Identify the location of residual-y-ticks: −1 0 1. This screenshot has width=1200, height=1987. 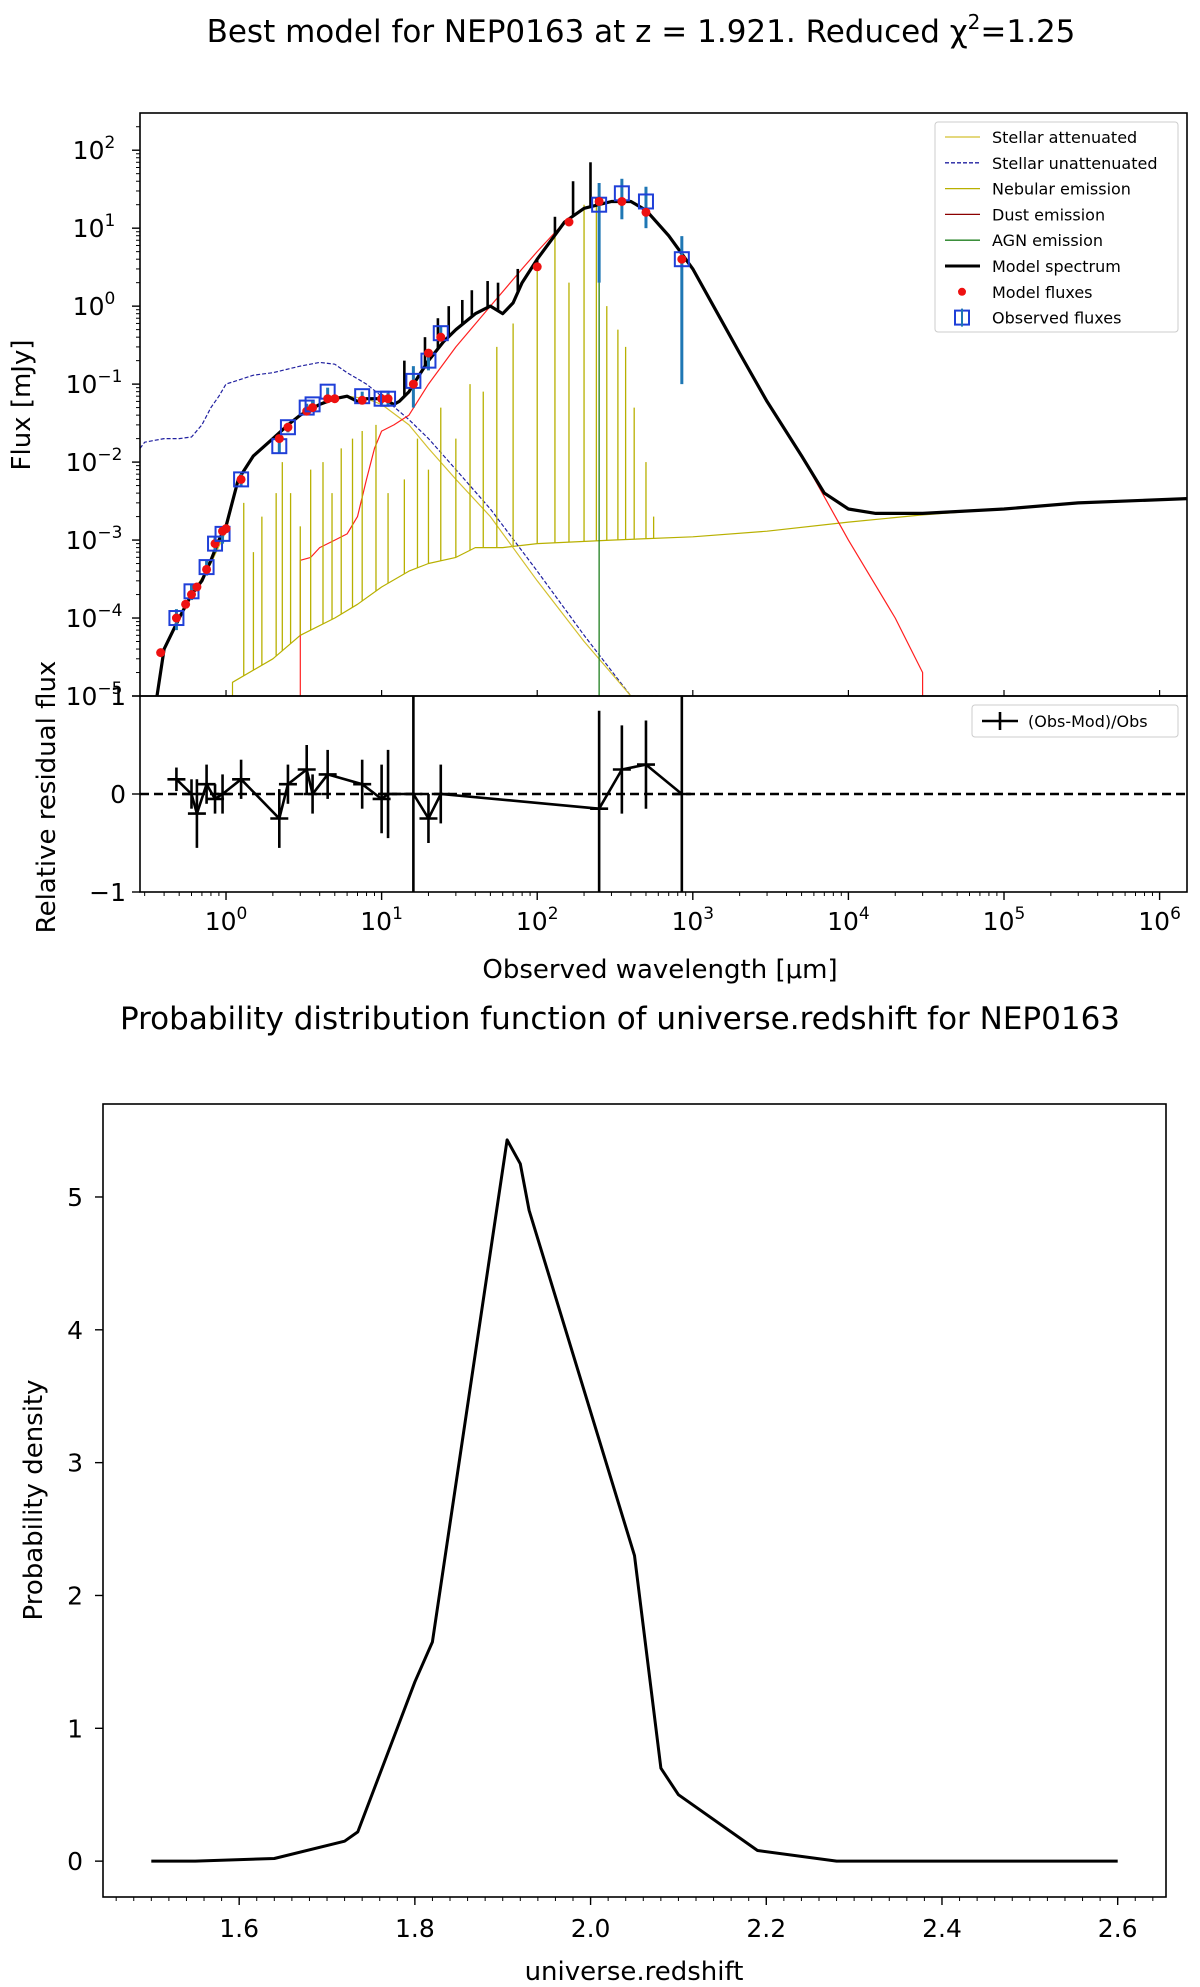
(114, 794).